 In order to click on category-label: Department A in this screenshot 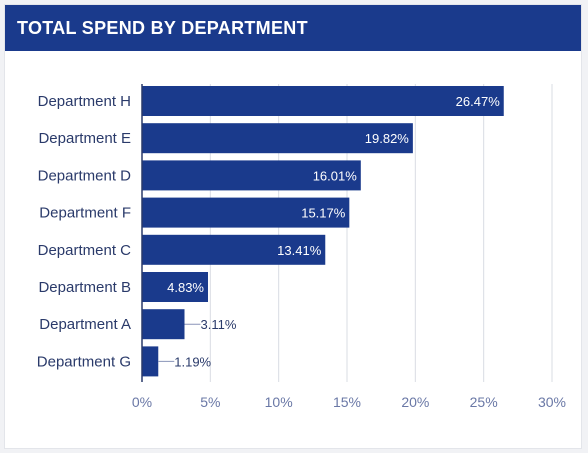, I will do `click(85, 324)`.